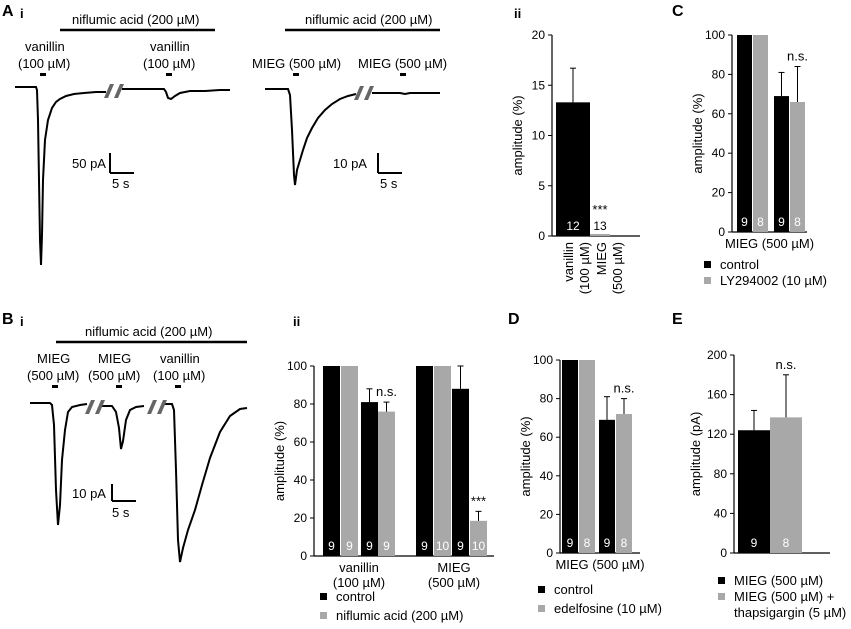 The image size is (851, 629). I want to click on y-tick-label: 100, so click(297, 366).